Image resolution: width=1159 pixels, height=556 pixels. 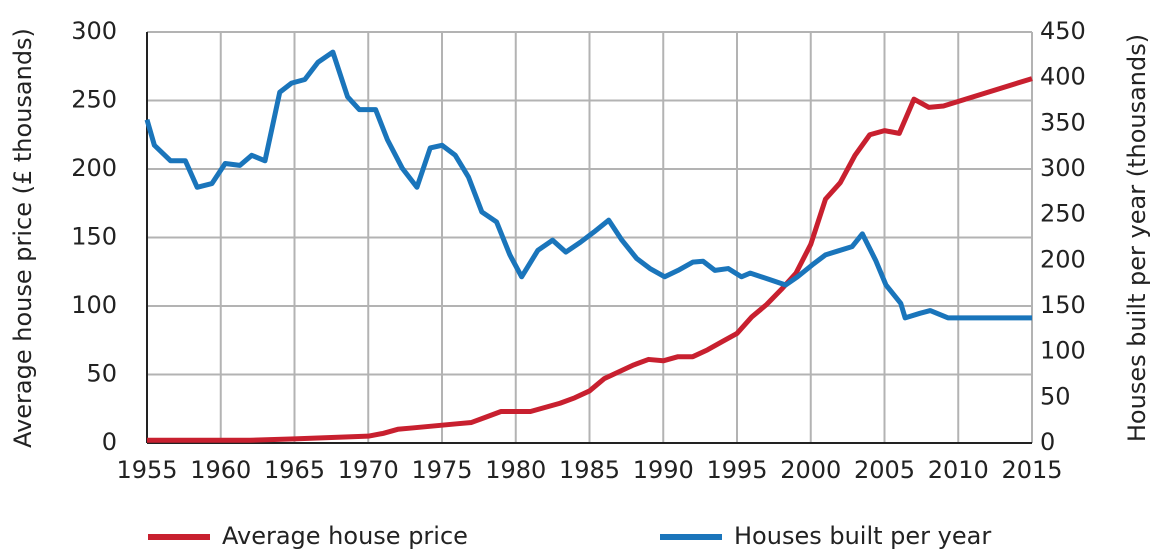 What do you see at coordinates (1063, 259) in the screenshot?
I see `y2-tick-label: 200` at bounding box center [1063, 259].